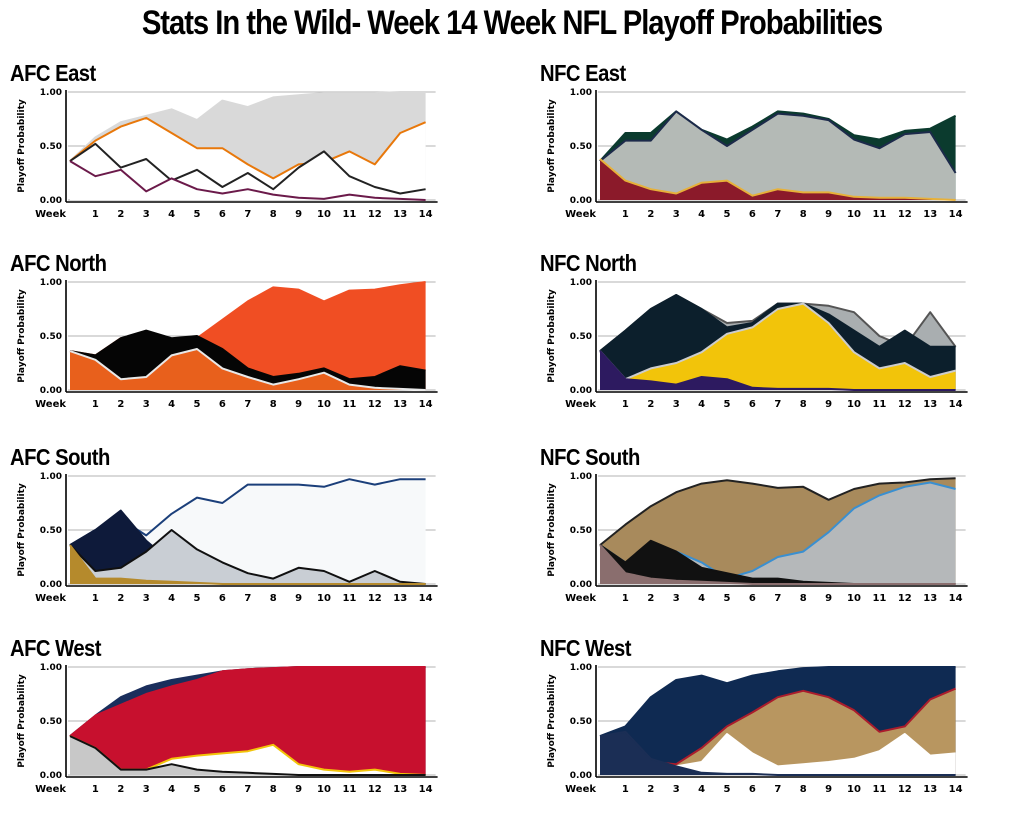 This screenshot has height=823, width=1024. What do you see at coordinates (590, 457) in the screenshot?
I see `chart-title: NFC South` at bounding box center [590, 457].